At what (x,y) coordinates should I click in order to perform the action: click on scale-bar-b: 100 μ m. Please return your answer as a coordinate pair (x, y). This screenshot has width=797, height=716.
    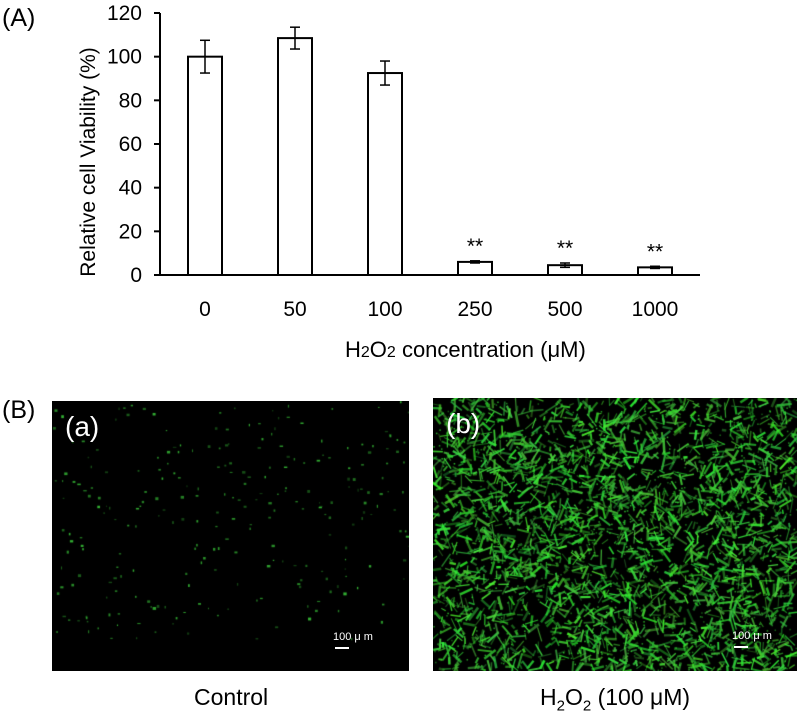
    Looking at the image, I should click on (752, 636).